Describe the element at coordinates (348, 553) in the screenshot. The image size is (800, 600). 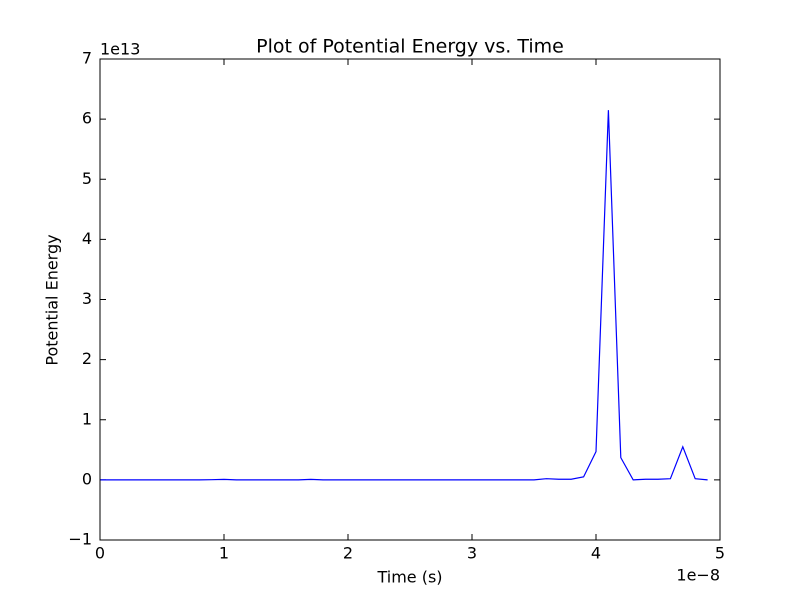
I see `x-tick-label: 2` at that location.